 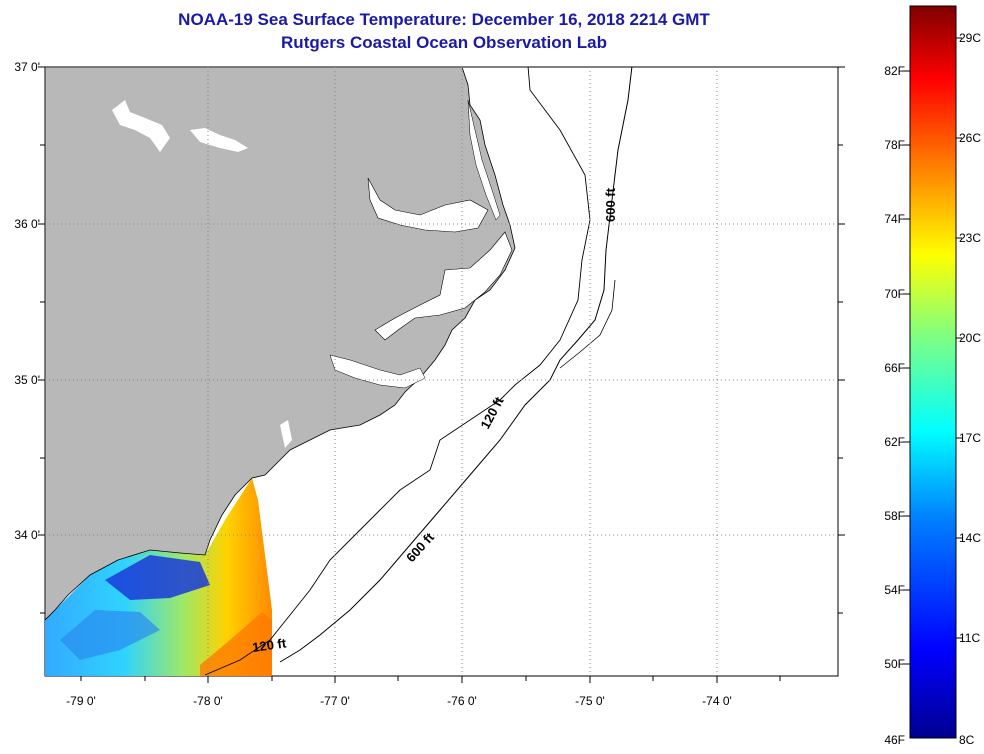 I want to click on colorbar-label-8c: 8C, so click(x=967, y=740).